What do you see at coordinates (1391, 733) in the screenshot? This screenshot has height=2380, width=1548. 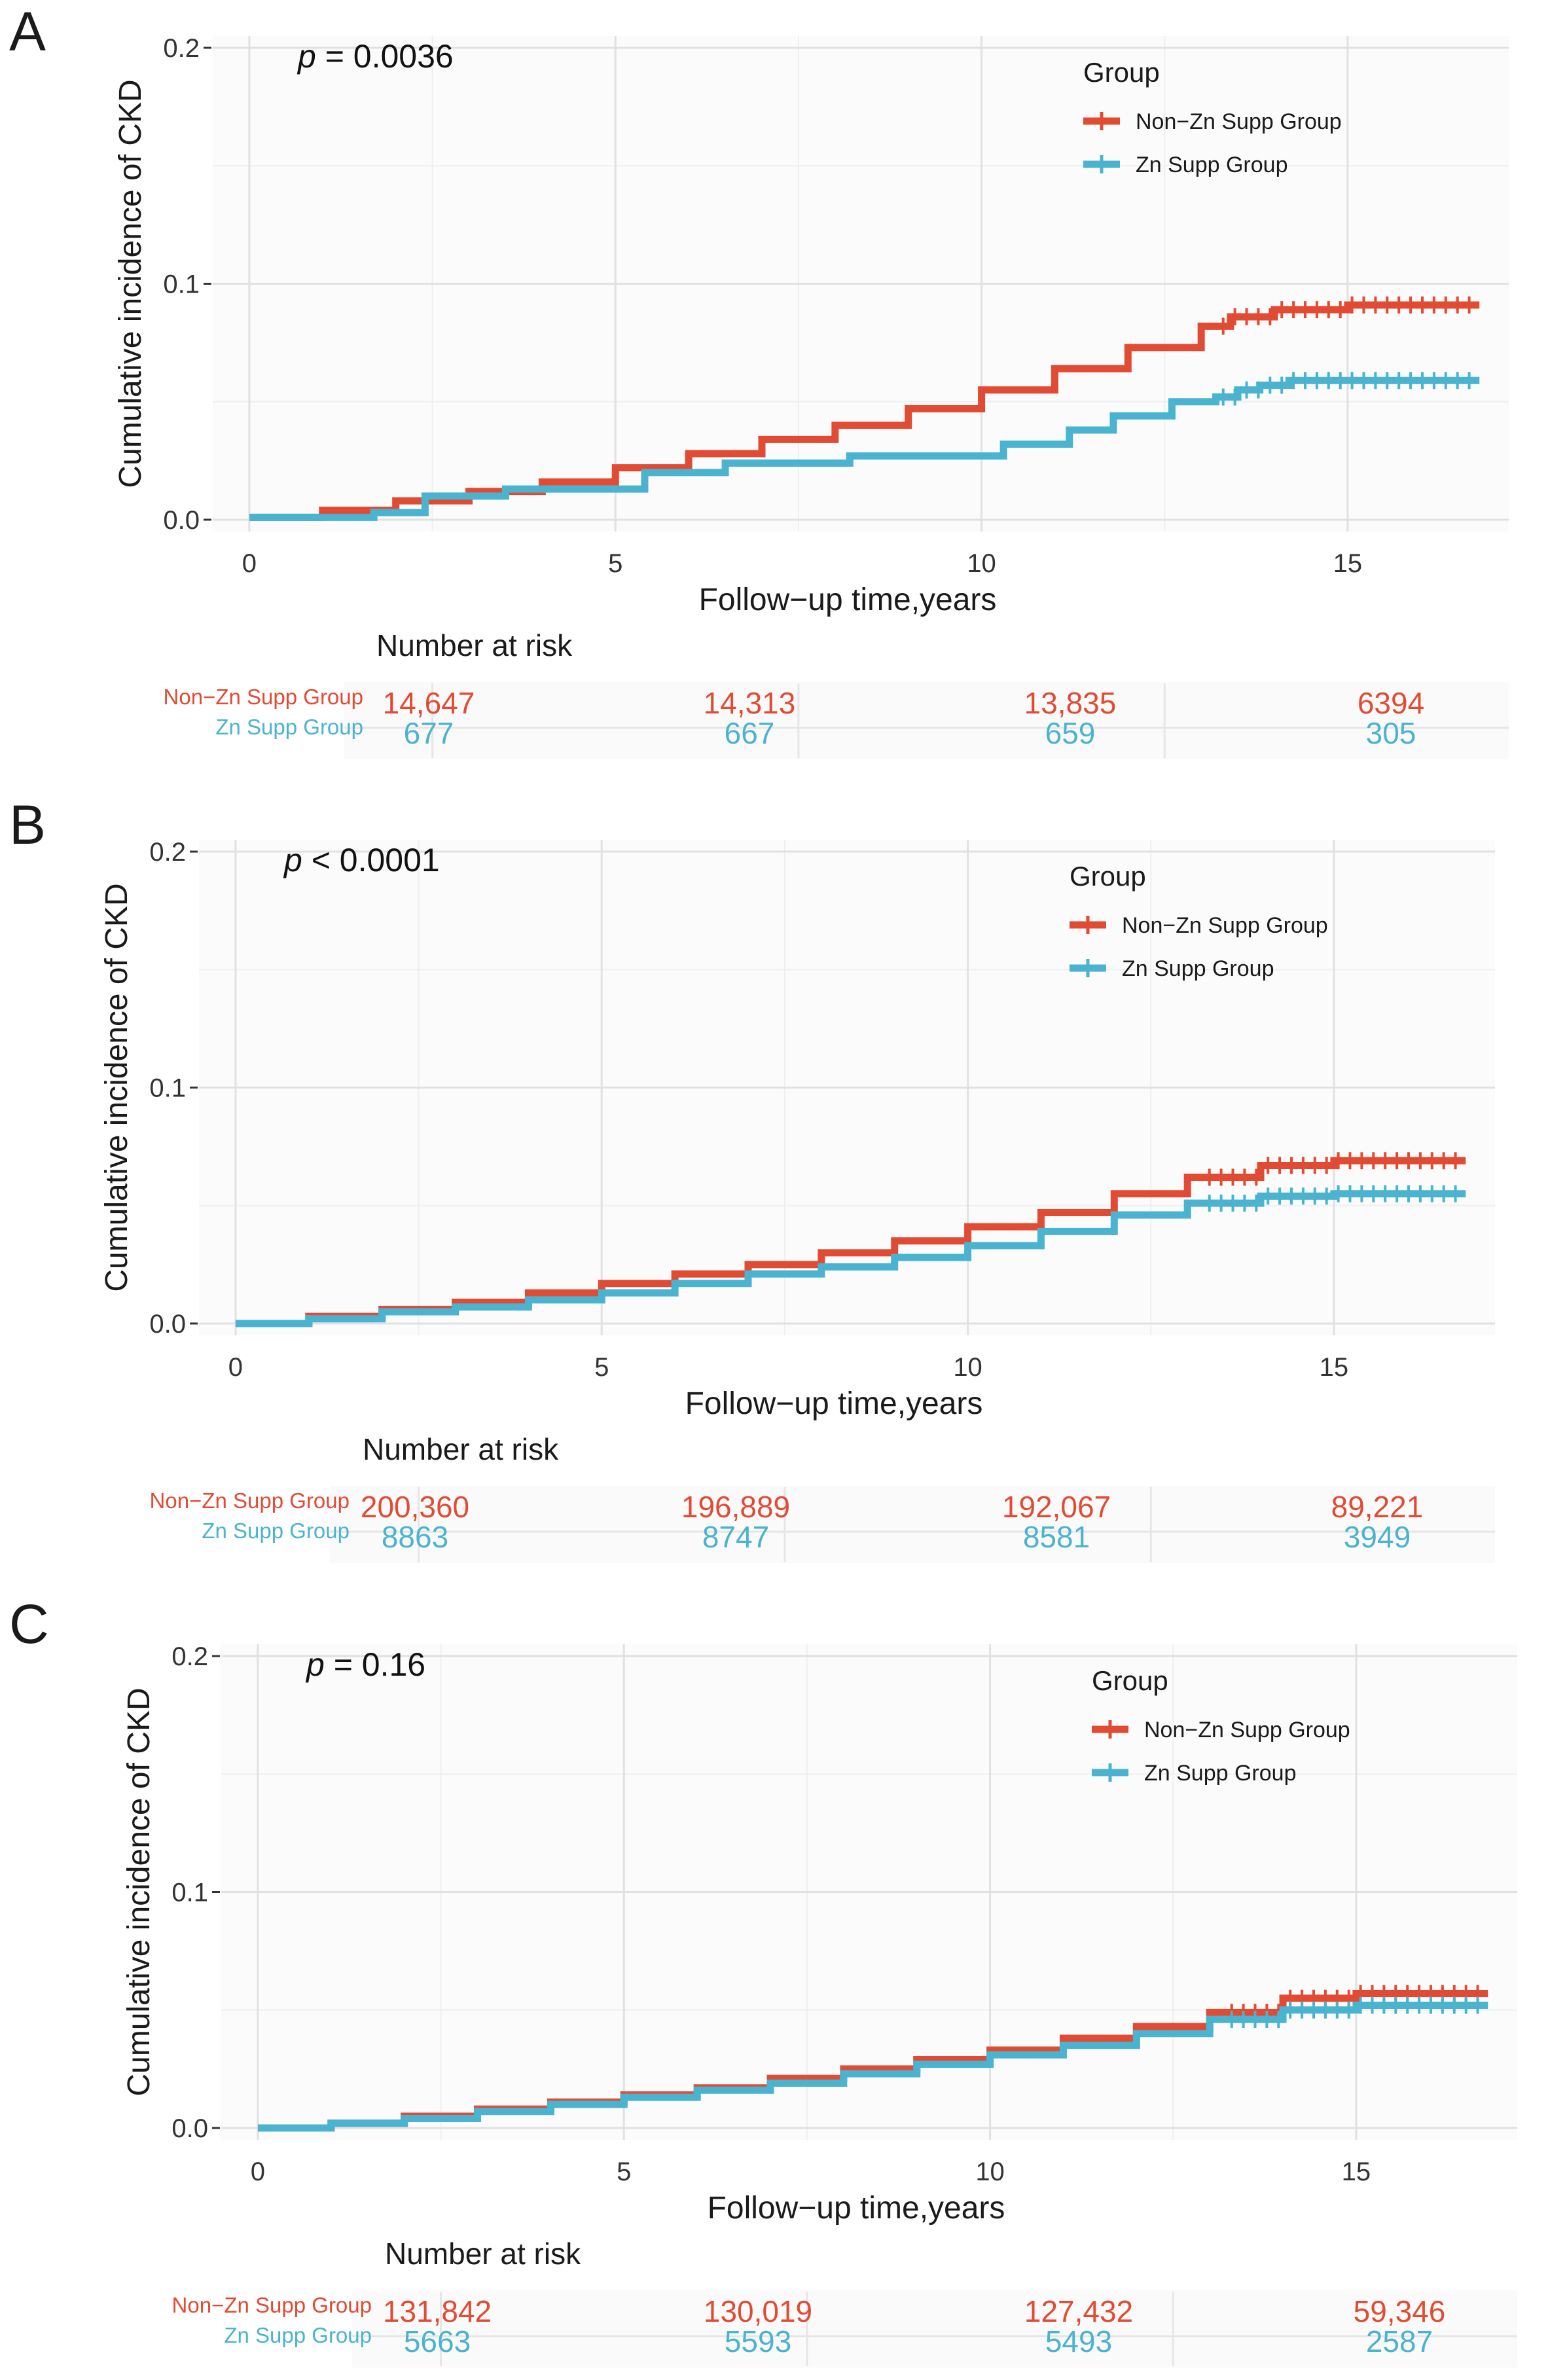 I see `risk-value: 305` at bounding box center [1391, 733].